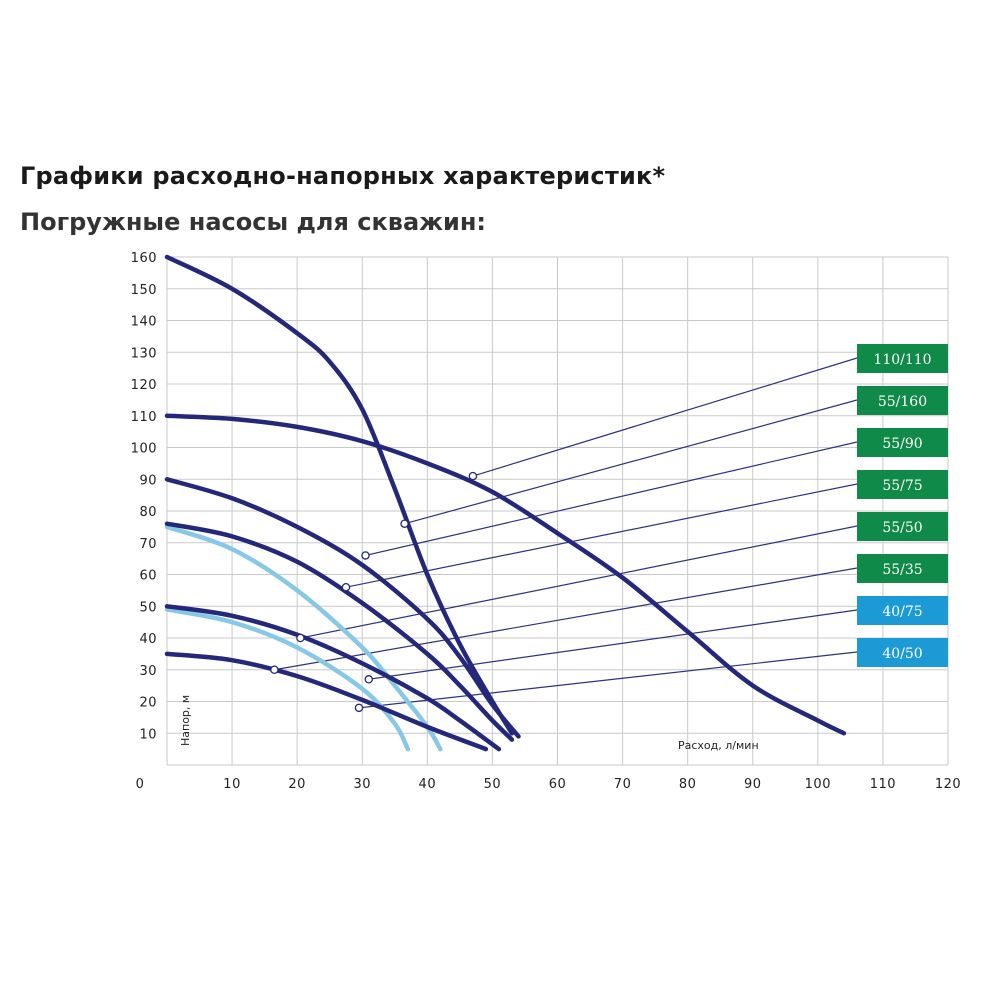 The image size is (1000, 1000). What do you see at coordinates (144, 353) in the screenshot?
I see `y-tick-label: 130` at bounding box center [144, 353].